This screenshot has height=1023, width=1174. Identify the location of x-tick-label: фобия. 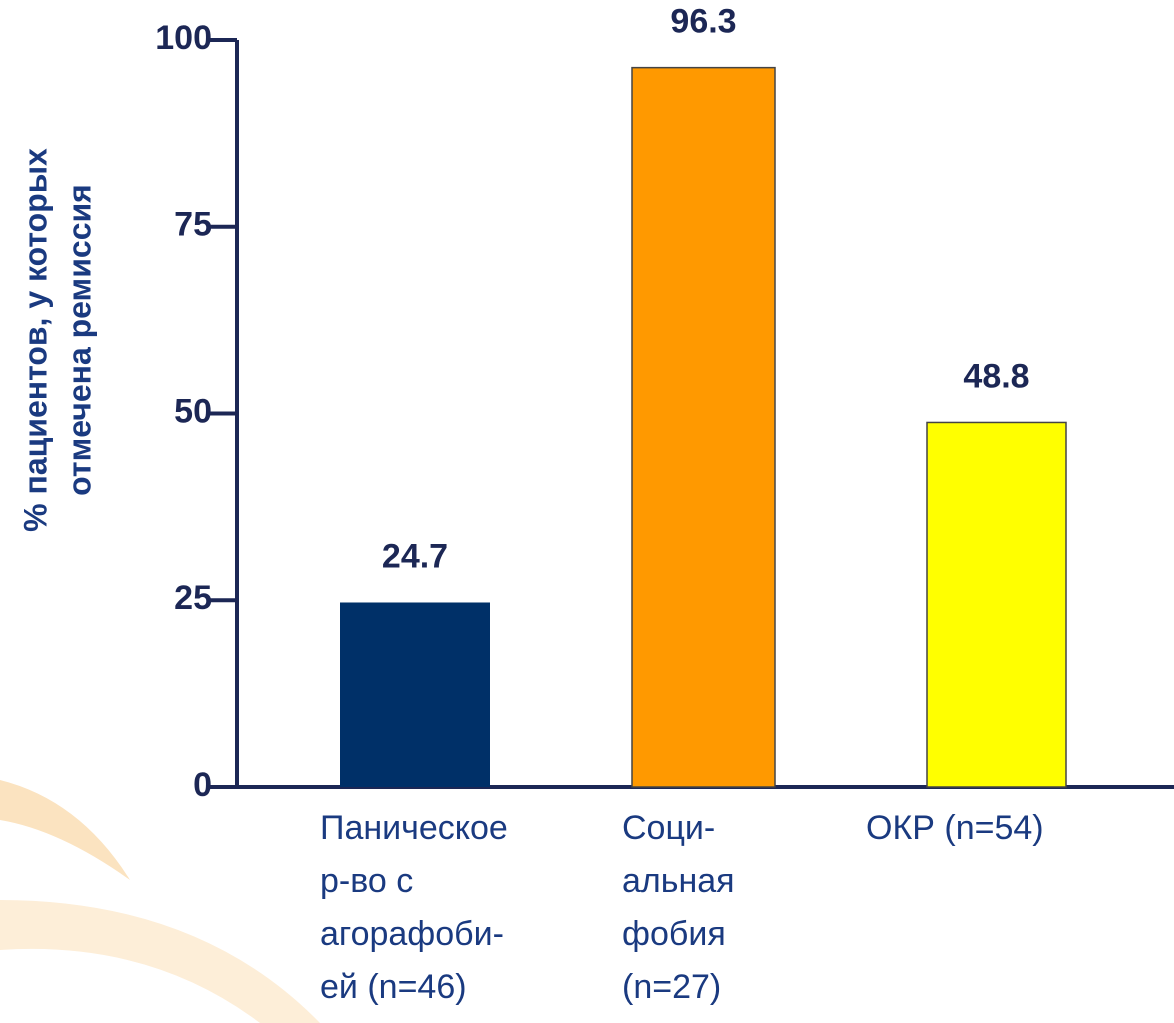
(674, 934).